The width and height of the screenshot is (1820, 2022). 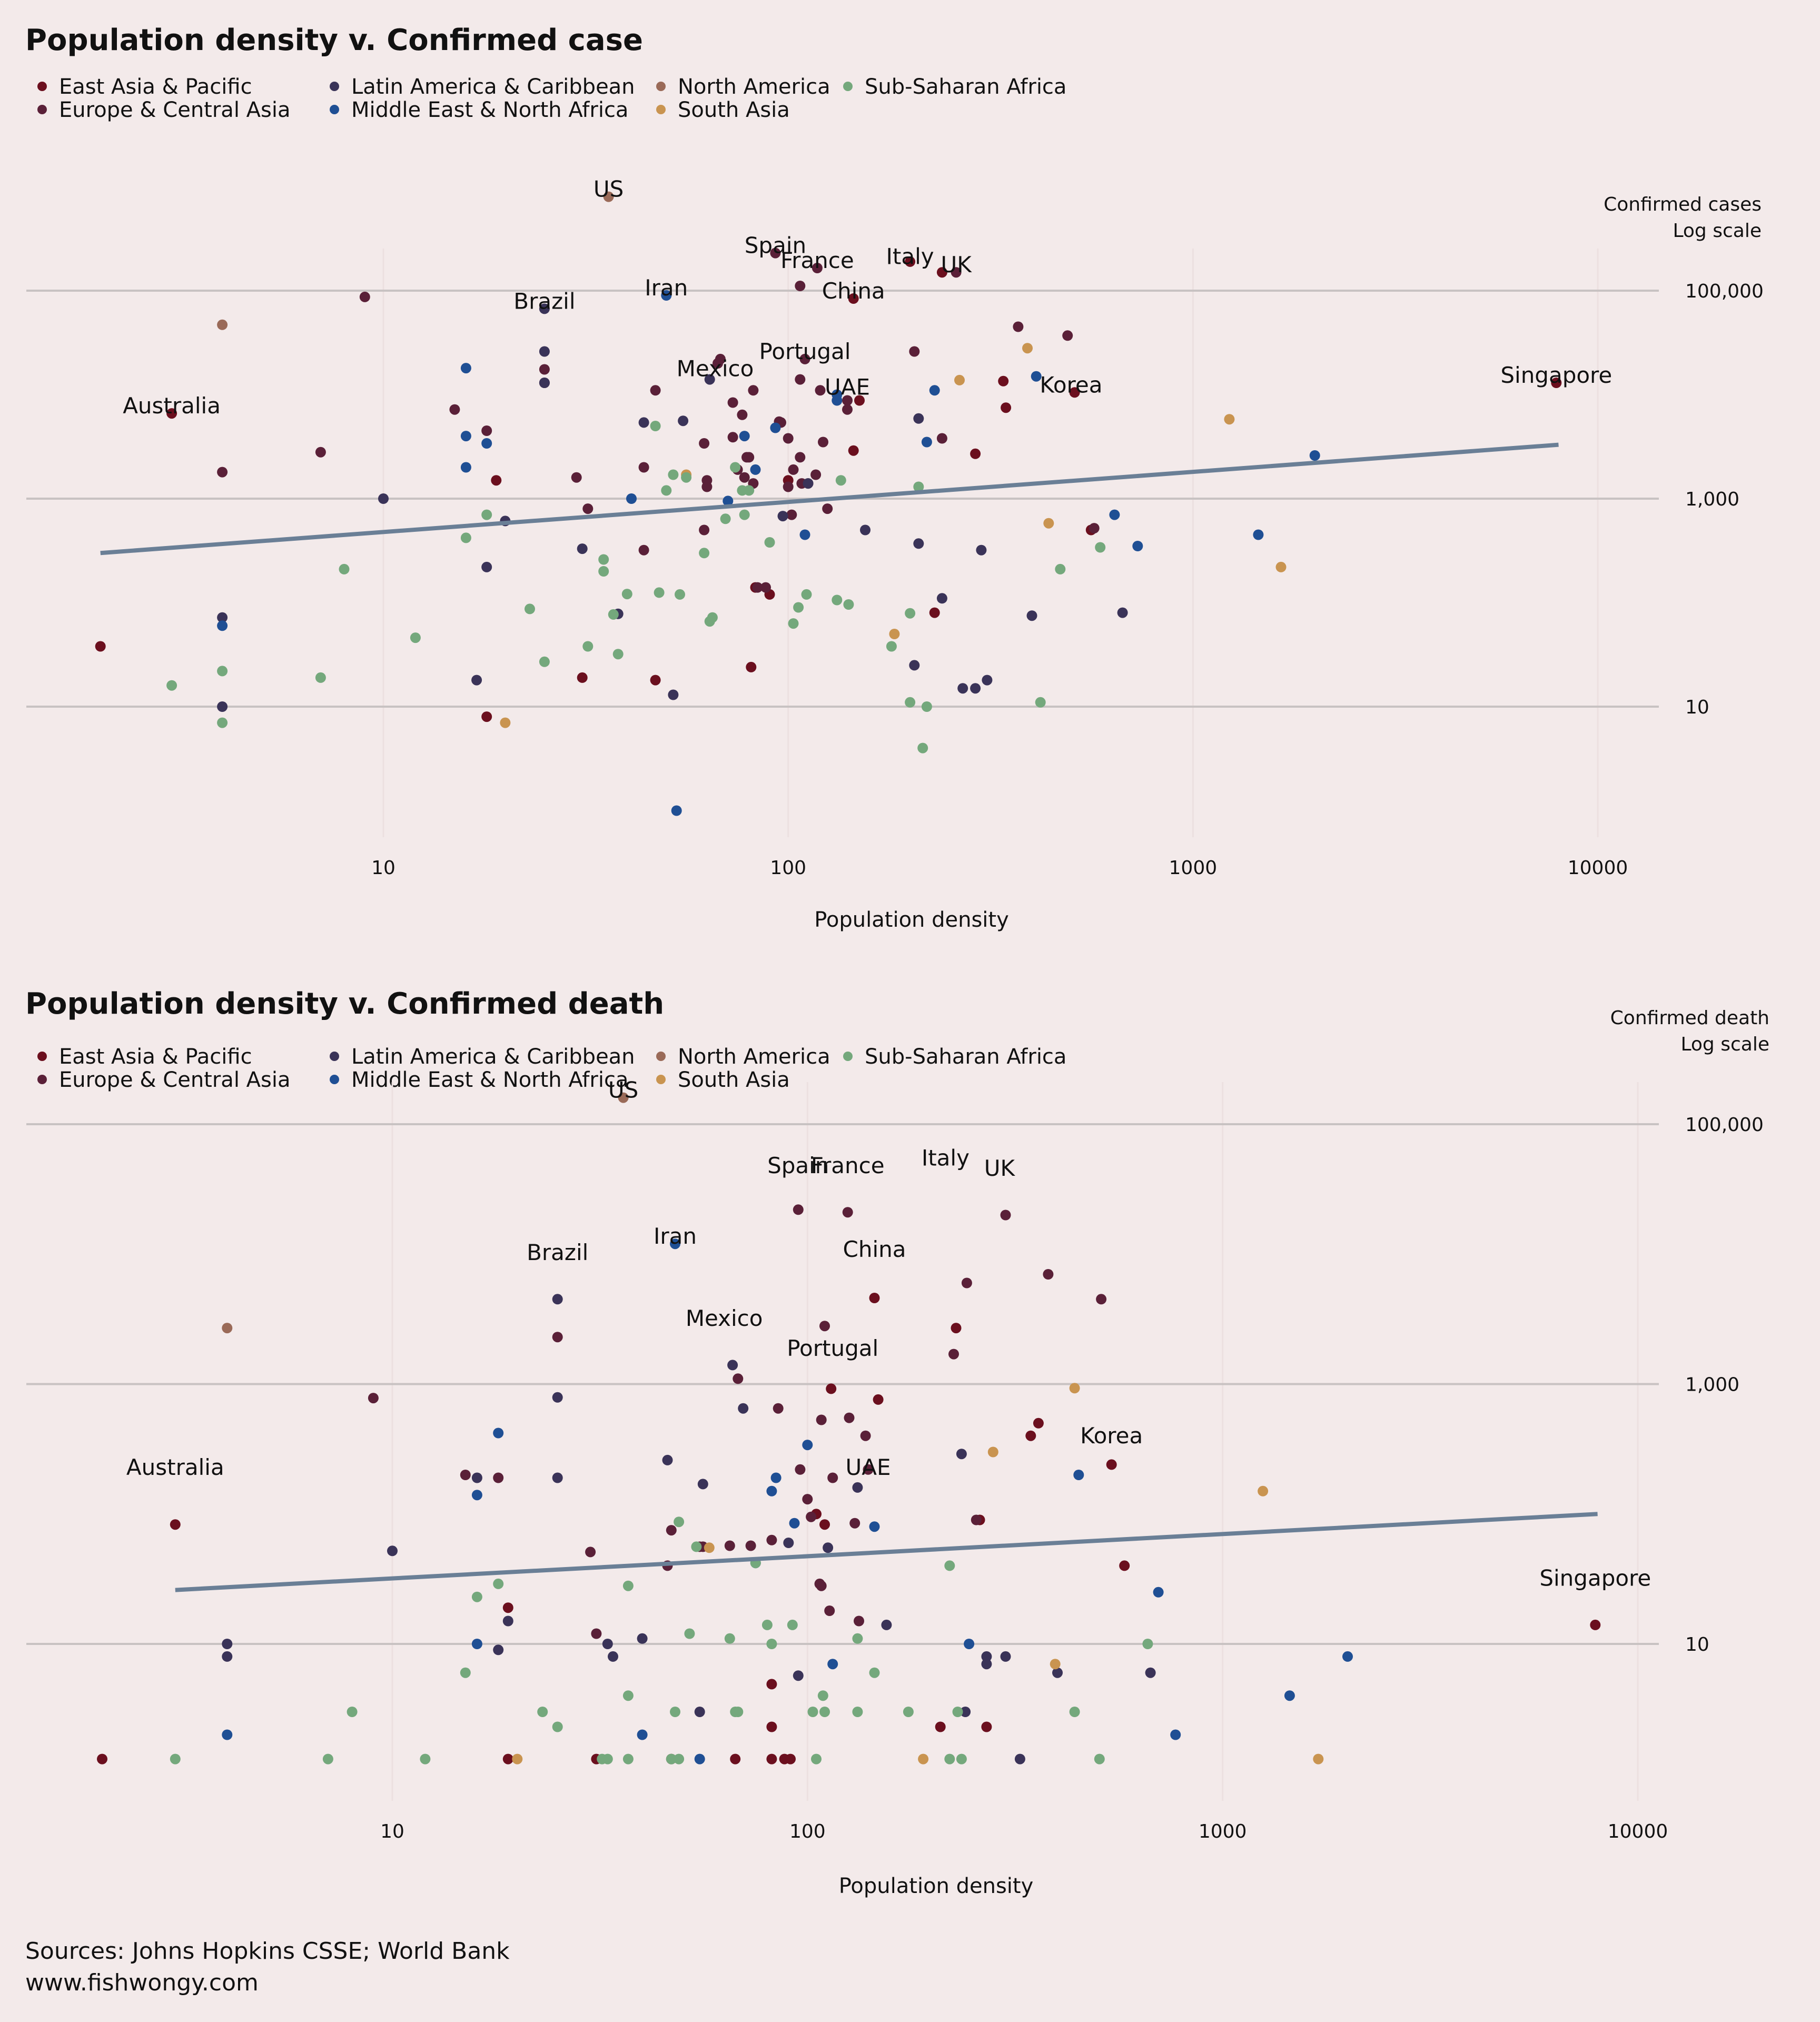 What do you see at coordinates (489, 110) in the screenshot?
I see `legend-label: Middle East & North Africa` at bounding box center [489, 110].